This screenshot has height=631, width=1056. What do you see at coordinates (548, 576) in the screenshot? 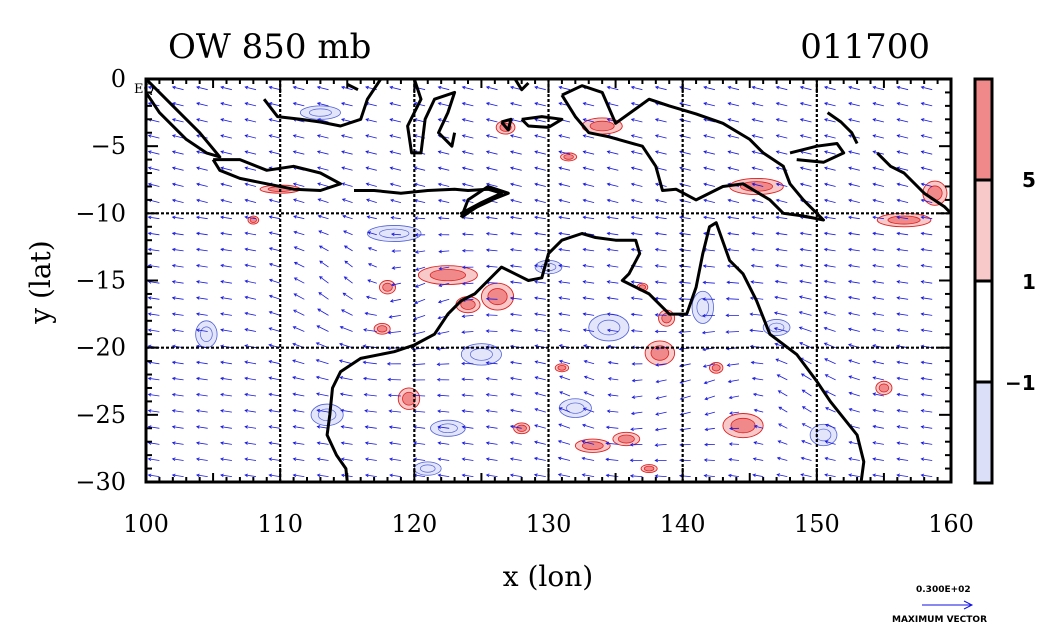
I see `x-axis-label: x (lon)` at bounding box center [548, 576].